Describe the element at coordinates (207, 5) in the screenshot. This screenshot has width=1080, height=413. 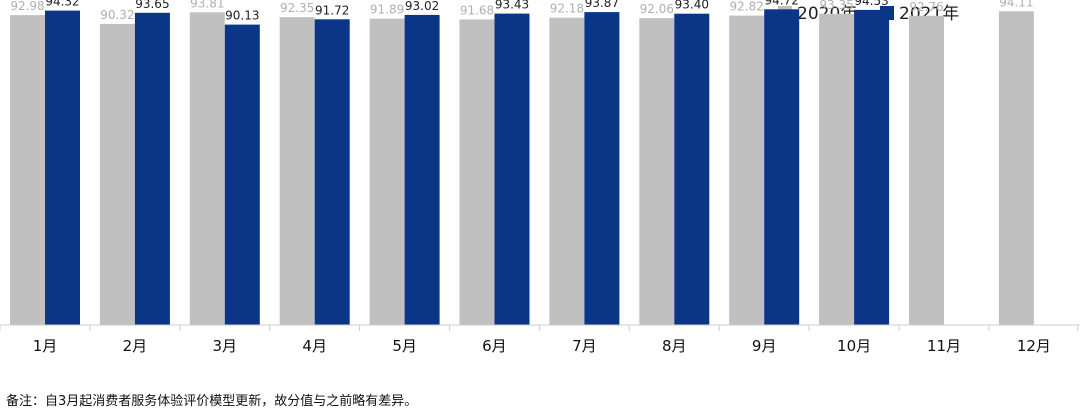
I see `value-label-2020-3: 93.81` at that location.